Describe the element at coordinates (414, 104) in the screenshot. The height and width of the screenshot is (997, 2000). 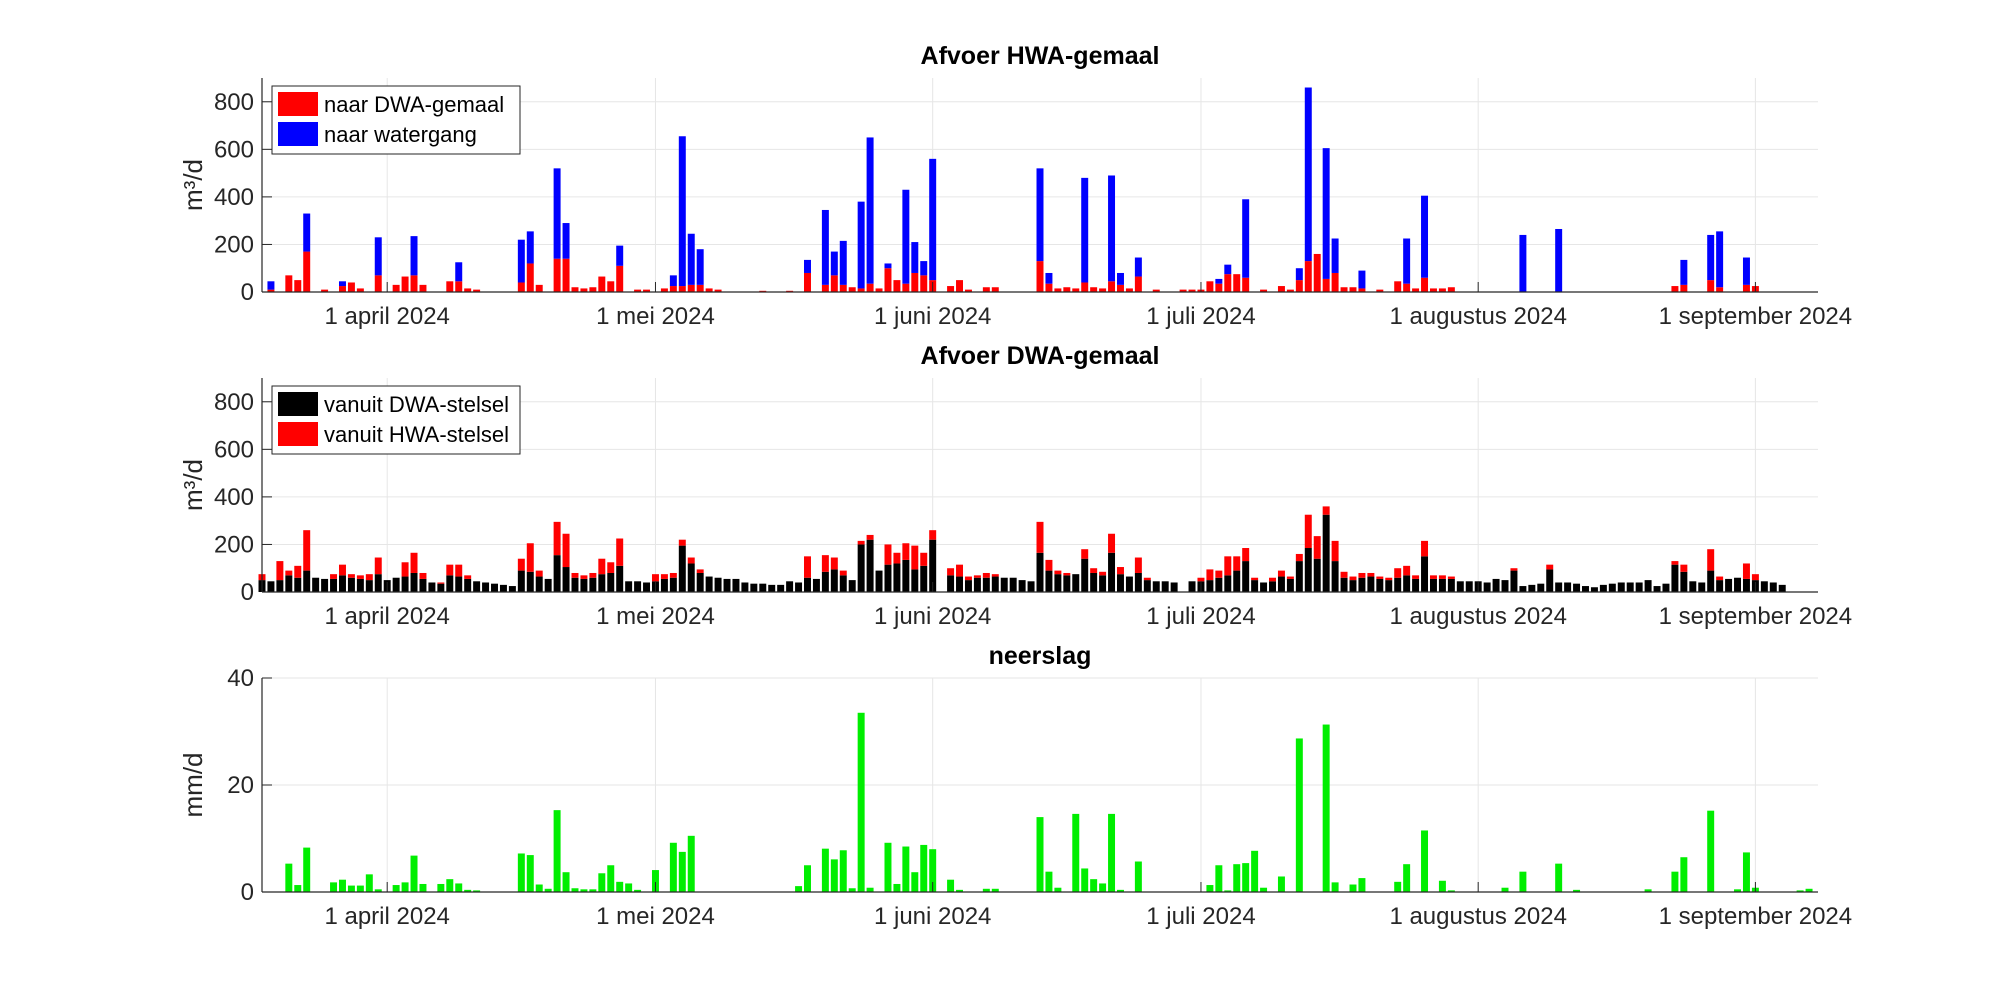
I see `legend-label: naar DWA-gemaal` at that location.